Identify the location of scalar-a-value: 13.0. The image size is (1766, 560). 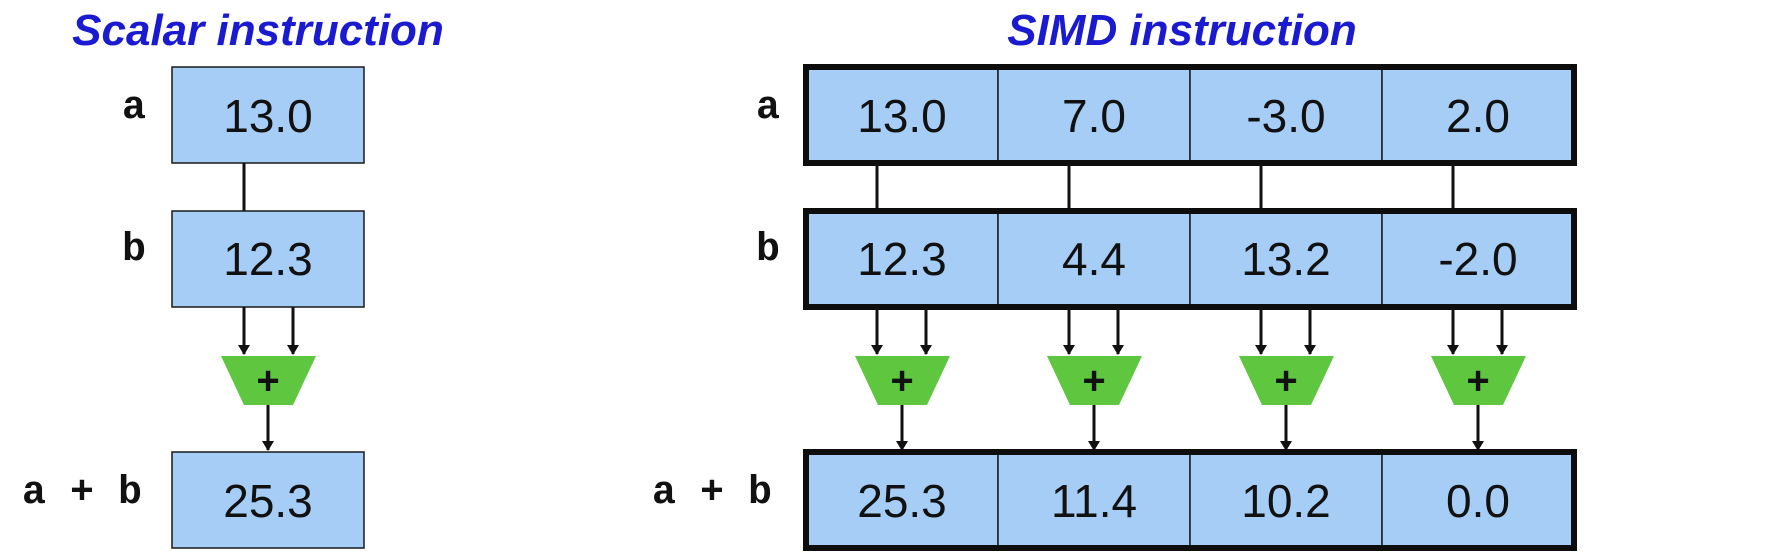
(268, 116).